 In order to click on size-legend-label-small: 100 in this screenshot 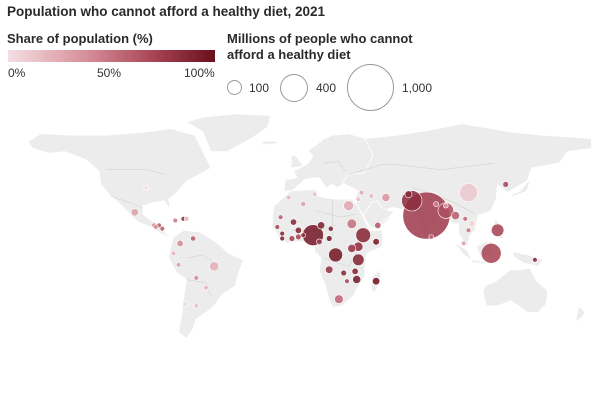, I will do `click(259, 88)`.